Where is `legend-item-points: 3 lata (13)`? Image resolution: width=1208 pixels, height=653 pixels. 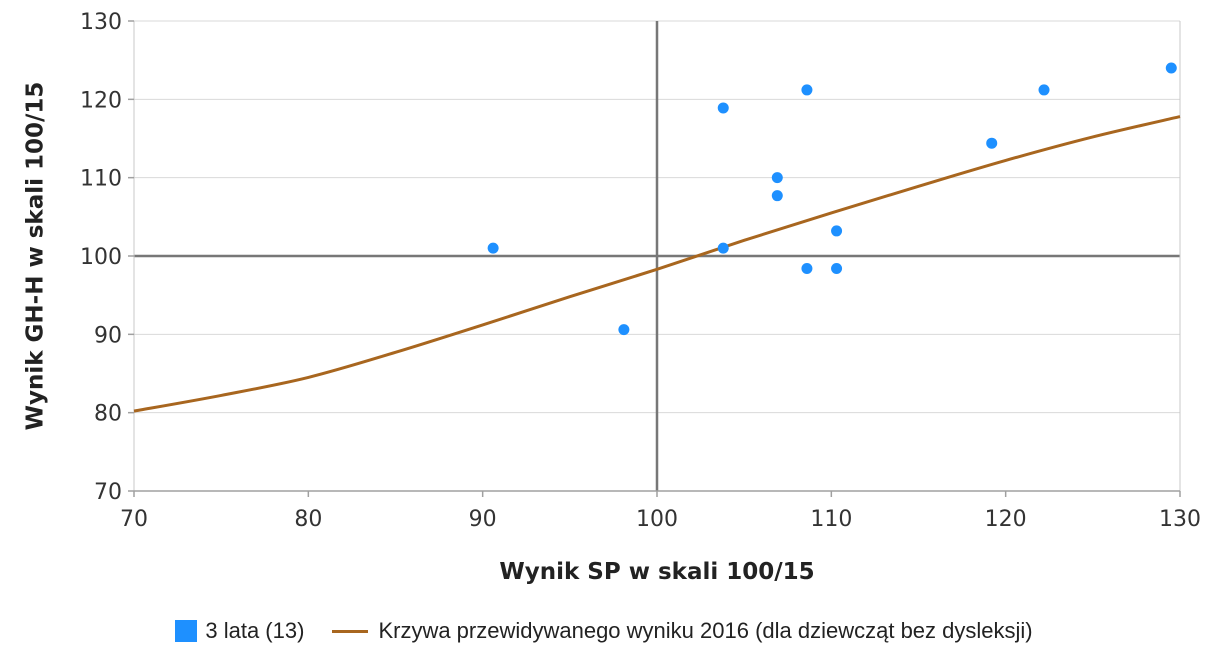 legend-item-points: 3 lata (13) is located at coordinates (239, 631).